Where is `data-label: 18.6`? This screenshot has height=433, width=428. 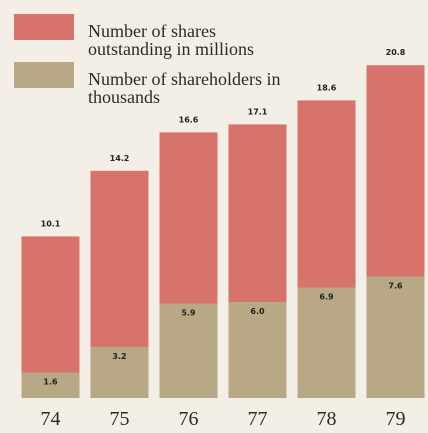
data-label: 18.6 is located at coordinates (327, 87).